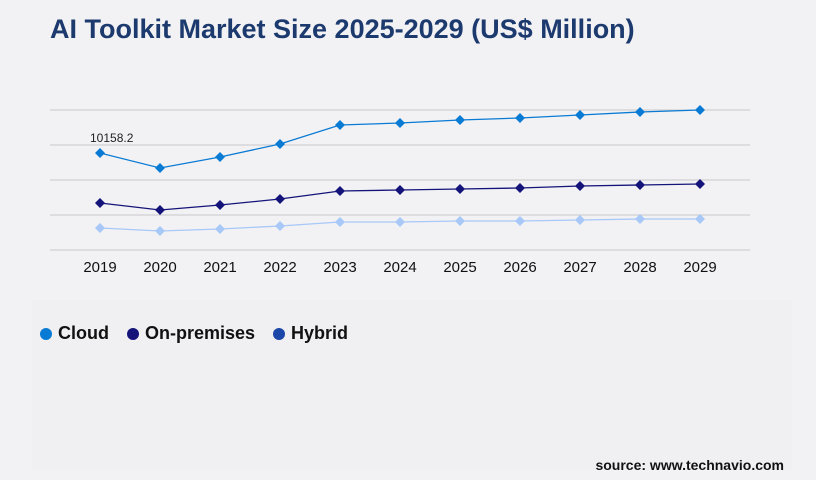 This screenshot has width=816, height=480. I want to click on x-tick-label: 2029, so click(699, 267).